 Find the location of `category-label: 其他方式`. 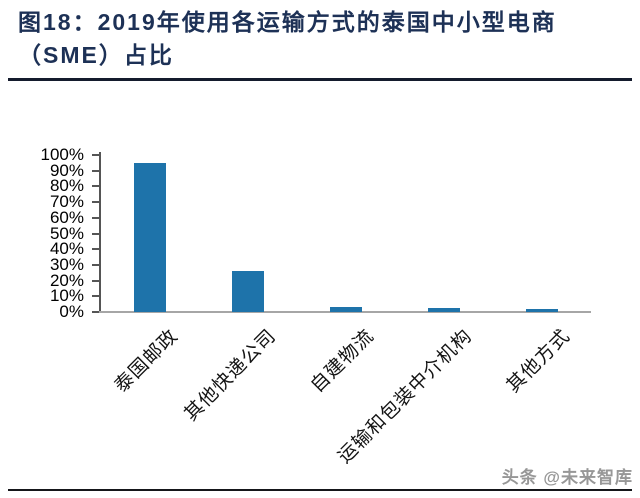

category-label: 其他方式 is located at coordinates (538, 361).